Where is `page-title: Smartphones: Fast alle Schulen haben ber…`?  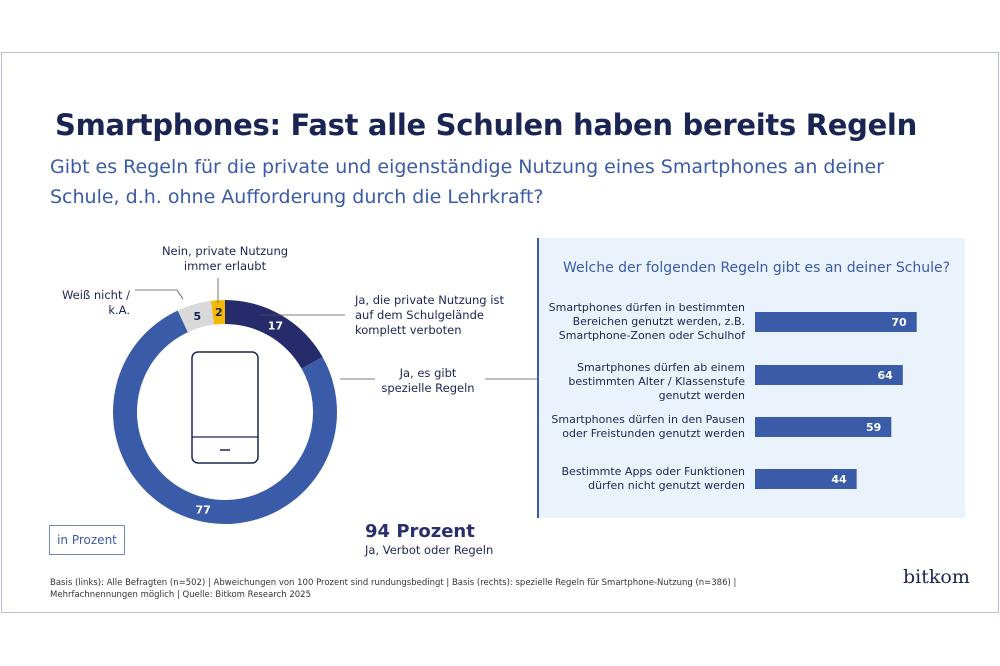 page-title: Smartphones: Fast alle Schulen haben ber… is located at coordinates (486, 125).